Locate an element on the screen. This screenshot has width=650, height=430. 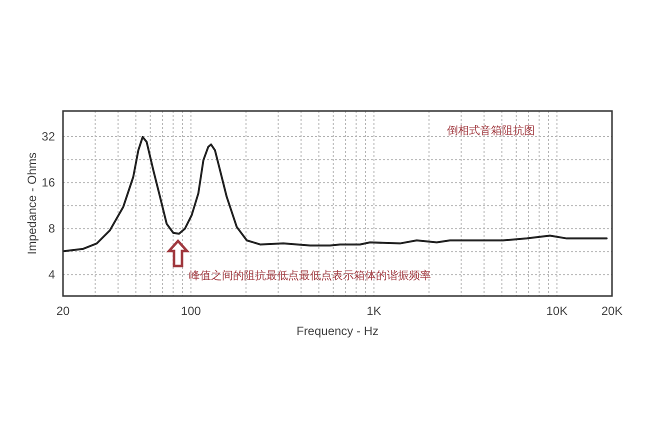
y-axis-title: Impedance - Ohms is located at coordinates (32, 203).